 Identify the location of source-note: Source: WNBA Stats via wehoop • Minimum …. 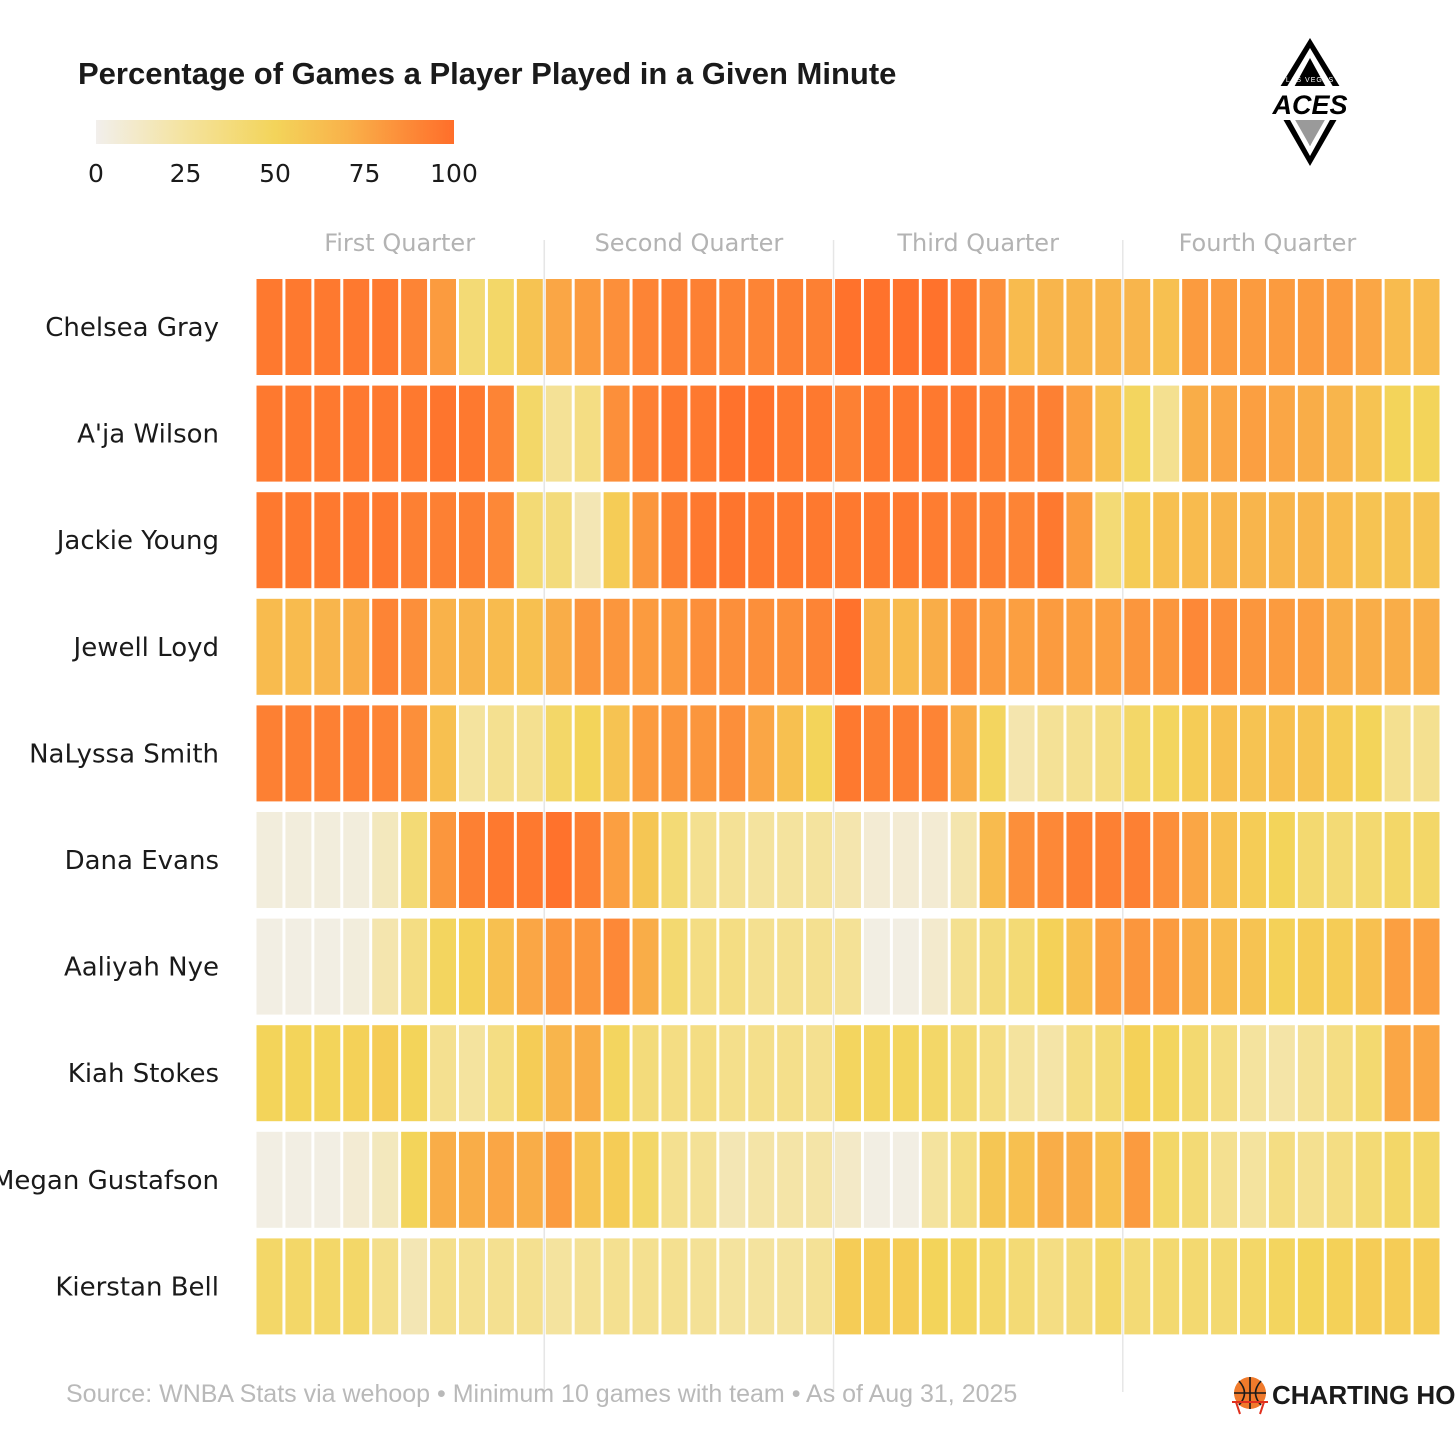
(541, 1394).